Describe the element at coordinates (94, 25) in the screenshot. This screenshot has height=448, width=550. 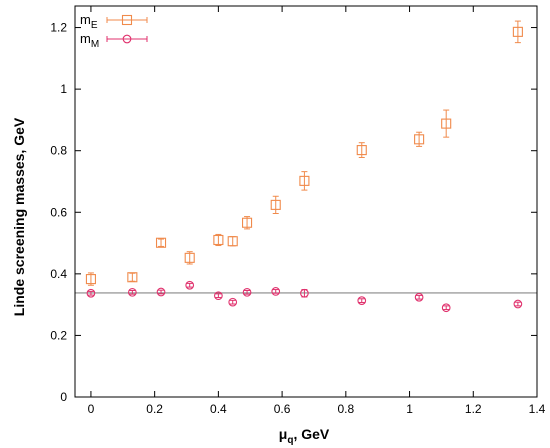
I see `legend-label-sub: E` at that location.